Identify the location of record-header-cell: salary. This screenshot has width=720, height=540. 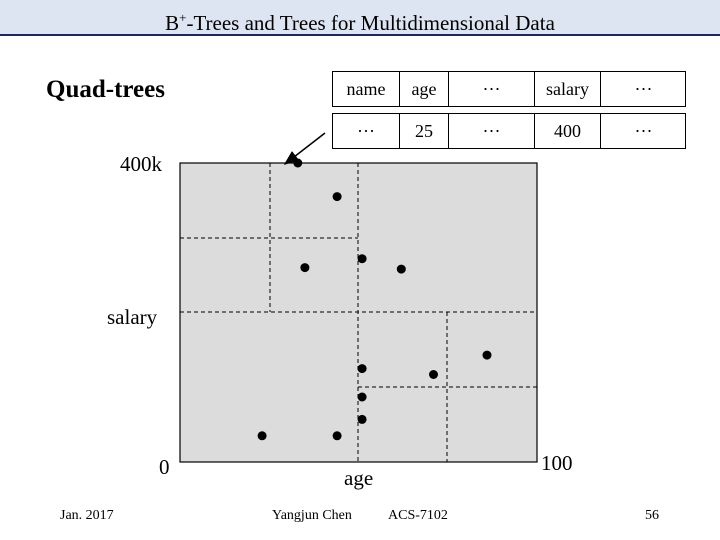
(567, 89).